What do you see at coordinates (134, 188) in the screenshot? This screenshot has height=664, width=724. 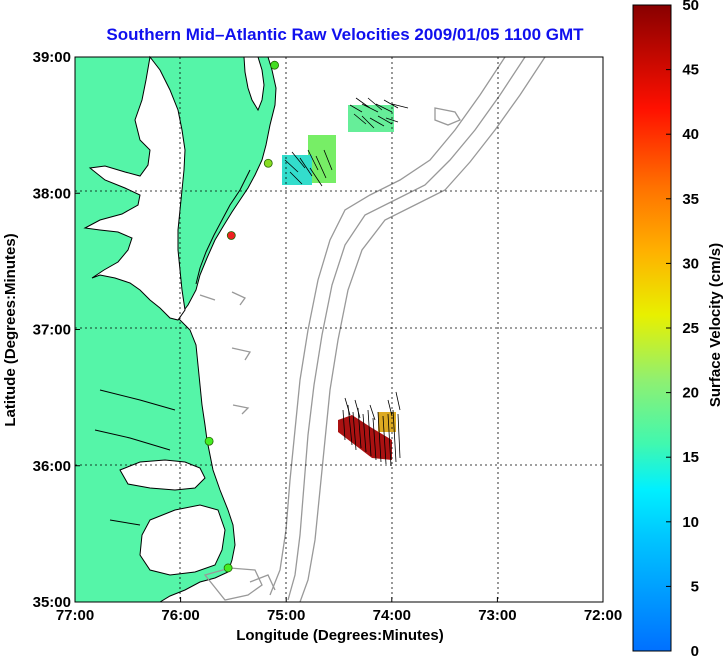 I see `chesapeake-bay` at bounding box center [134, 188].